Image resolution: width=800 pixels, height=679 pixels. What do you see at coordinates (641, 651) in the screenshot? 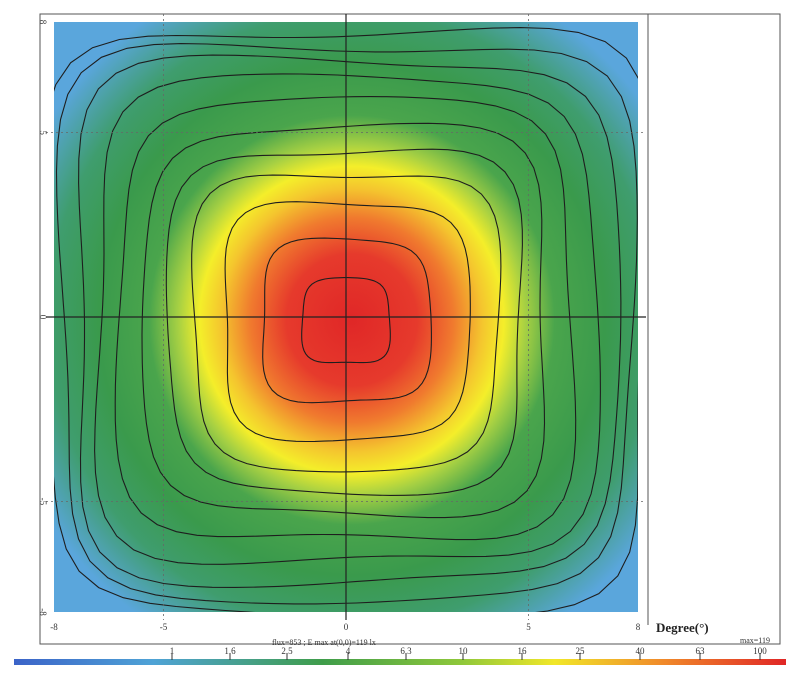
I see `colorbar-label: 40` at bounding box center [641, 651].